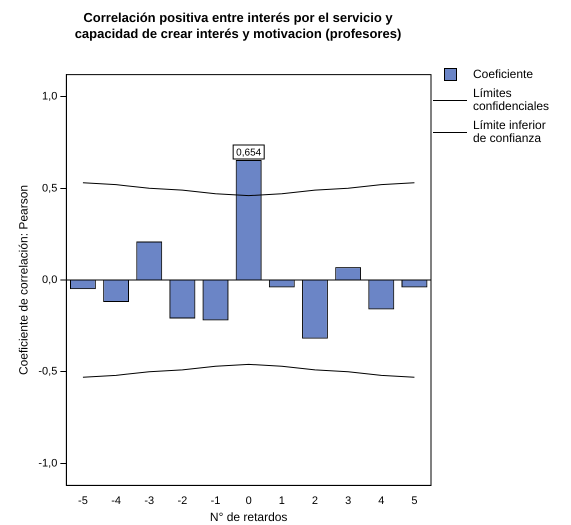 The height and width of the screenshot is (525, 571). What do you see at coordinates (48, 463) in the screenshot?
I see `y-tick-label: -1,0` at bounding box center [48, 463].